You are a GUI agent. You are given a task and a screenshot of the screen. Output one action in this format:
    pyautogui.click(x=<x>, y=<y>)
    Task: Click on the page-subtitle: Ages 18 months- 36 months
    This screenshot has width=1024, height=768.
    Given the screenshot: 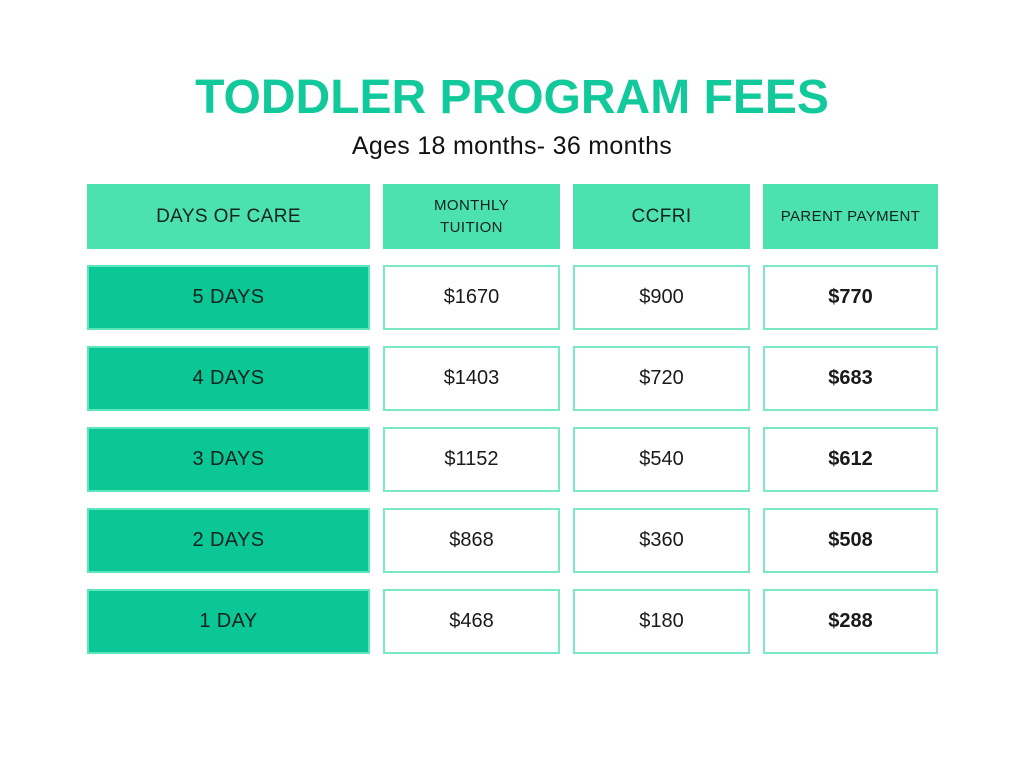 What is the action you would take?
    pyautogui.click(x=512, y=146)
    